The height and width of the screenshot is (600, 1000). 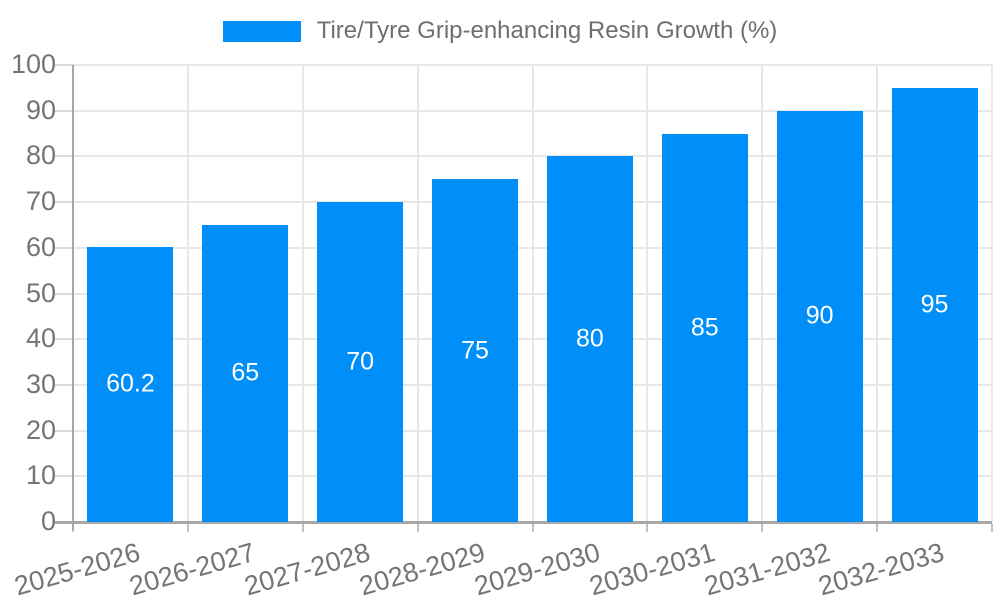 What do you see at coordinates (40, 155) in the screenshot?
I see `y-axis-label: 80` at bounding box center [40, 155].